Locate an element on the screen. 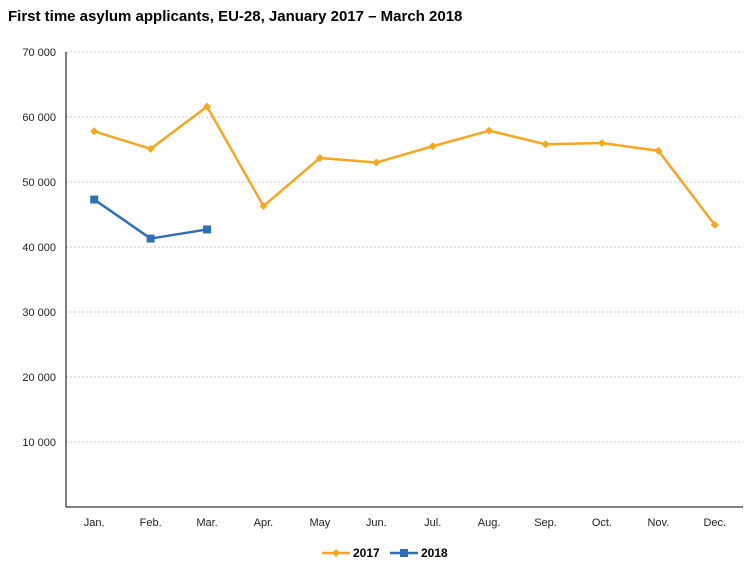 The height and width of the screenshot is (561, 744). series-line is located at coordinates (150, 219).